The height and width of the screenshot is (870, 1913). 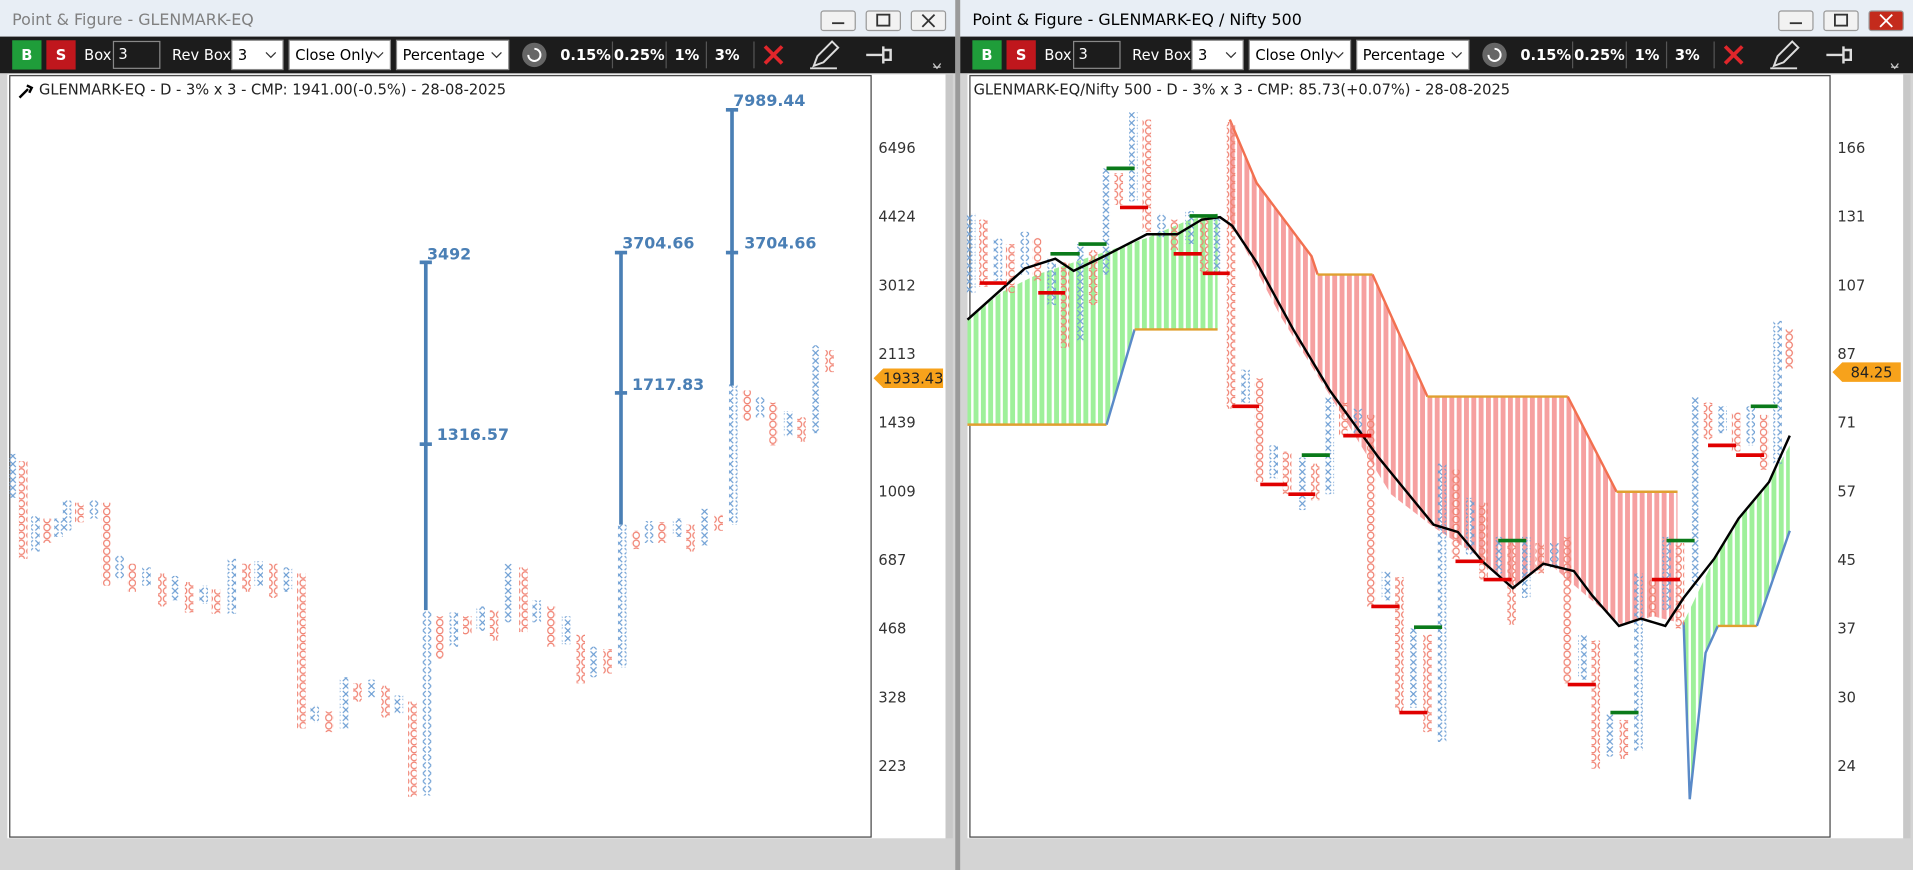 What do you see at coordinates (1092, 319) in the screenshot?
I see `bullish-zone` at bounding box center [1092, 319].